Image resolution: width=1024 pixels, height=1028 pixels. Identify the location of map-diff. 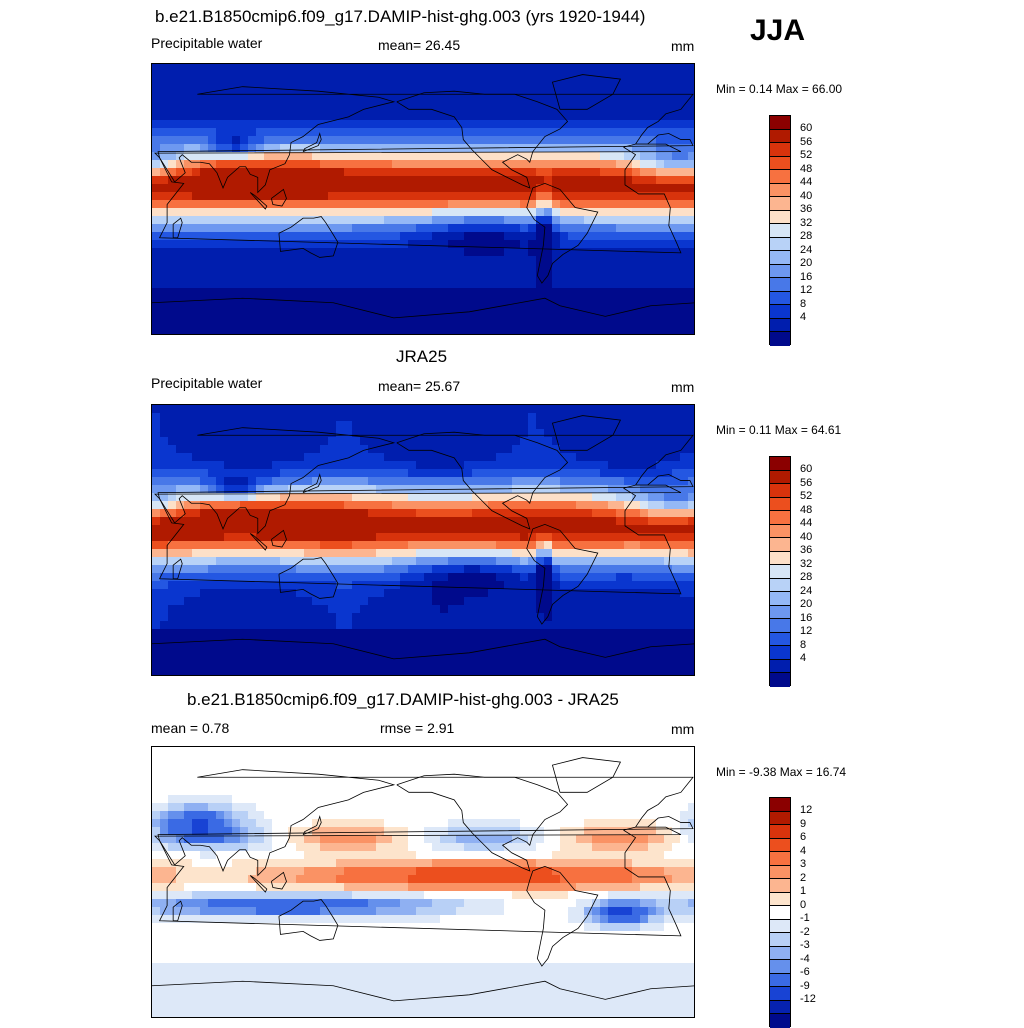
(423, 882).